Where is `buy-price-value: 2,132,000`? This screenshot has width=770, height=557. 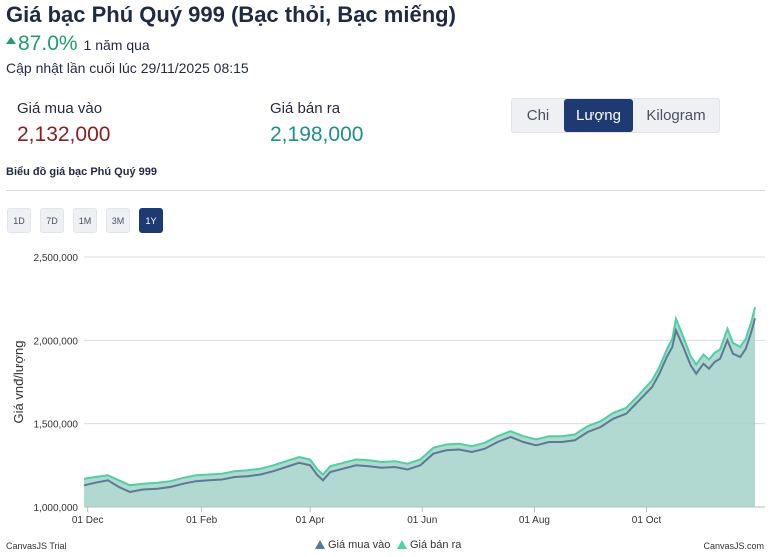
buy-price-value: 2,132,000 is located at coordinates (64, 134).